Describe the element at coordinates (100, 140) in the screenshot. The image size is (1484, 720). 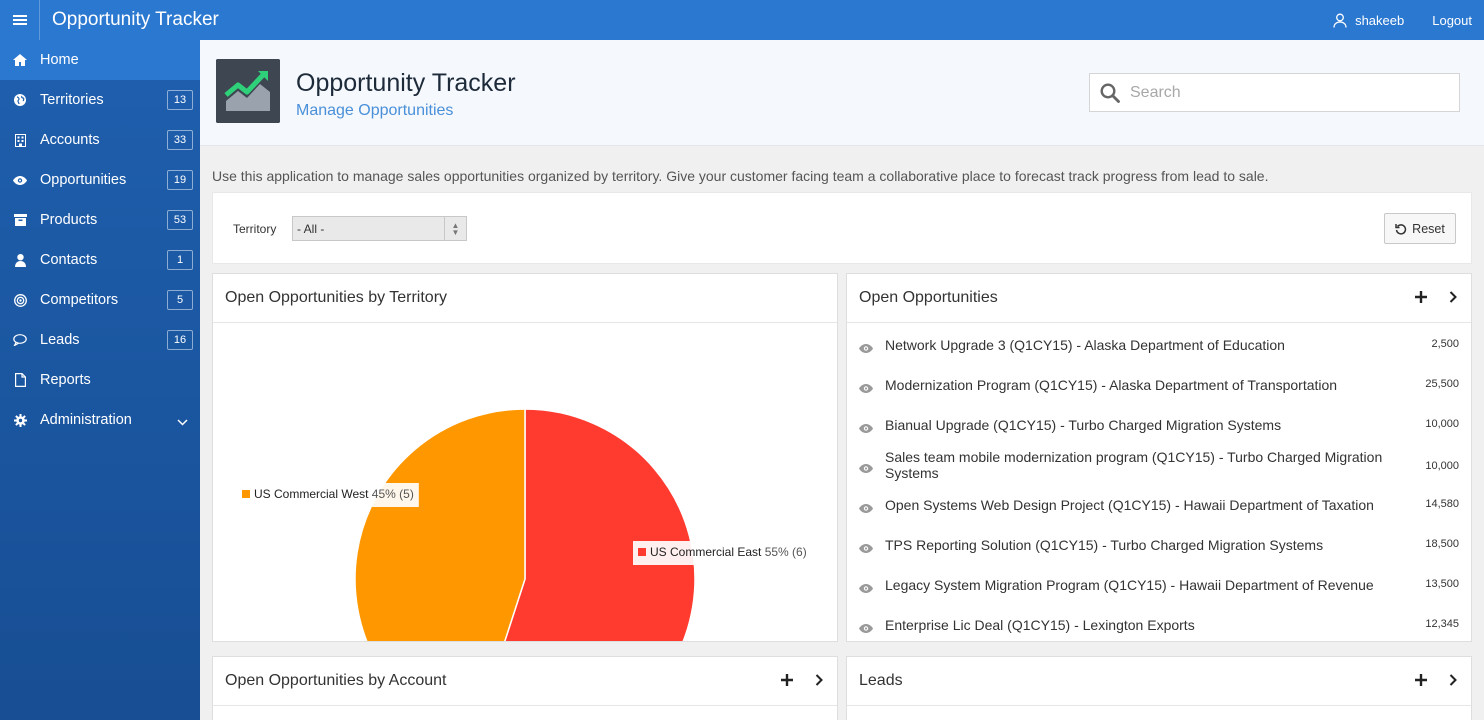
I see `sidebar-item-accounts: Accounts 33` at that location.